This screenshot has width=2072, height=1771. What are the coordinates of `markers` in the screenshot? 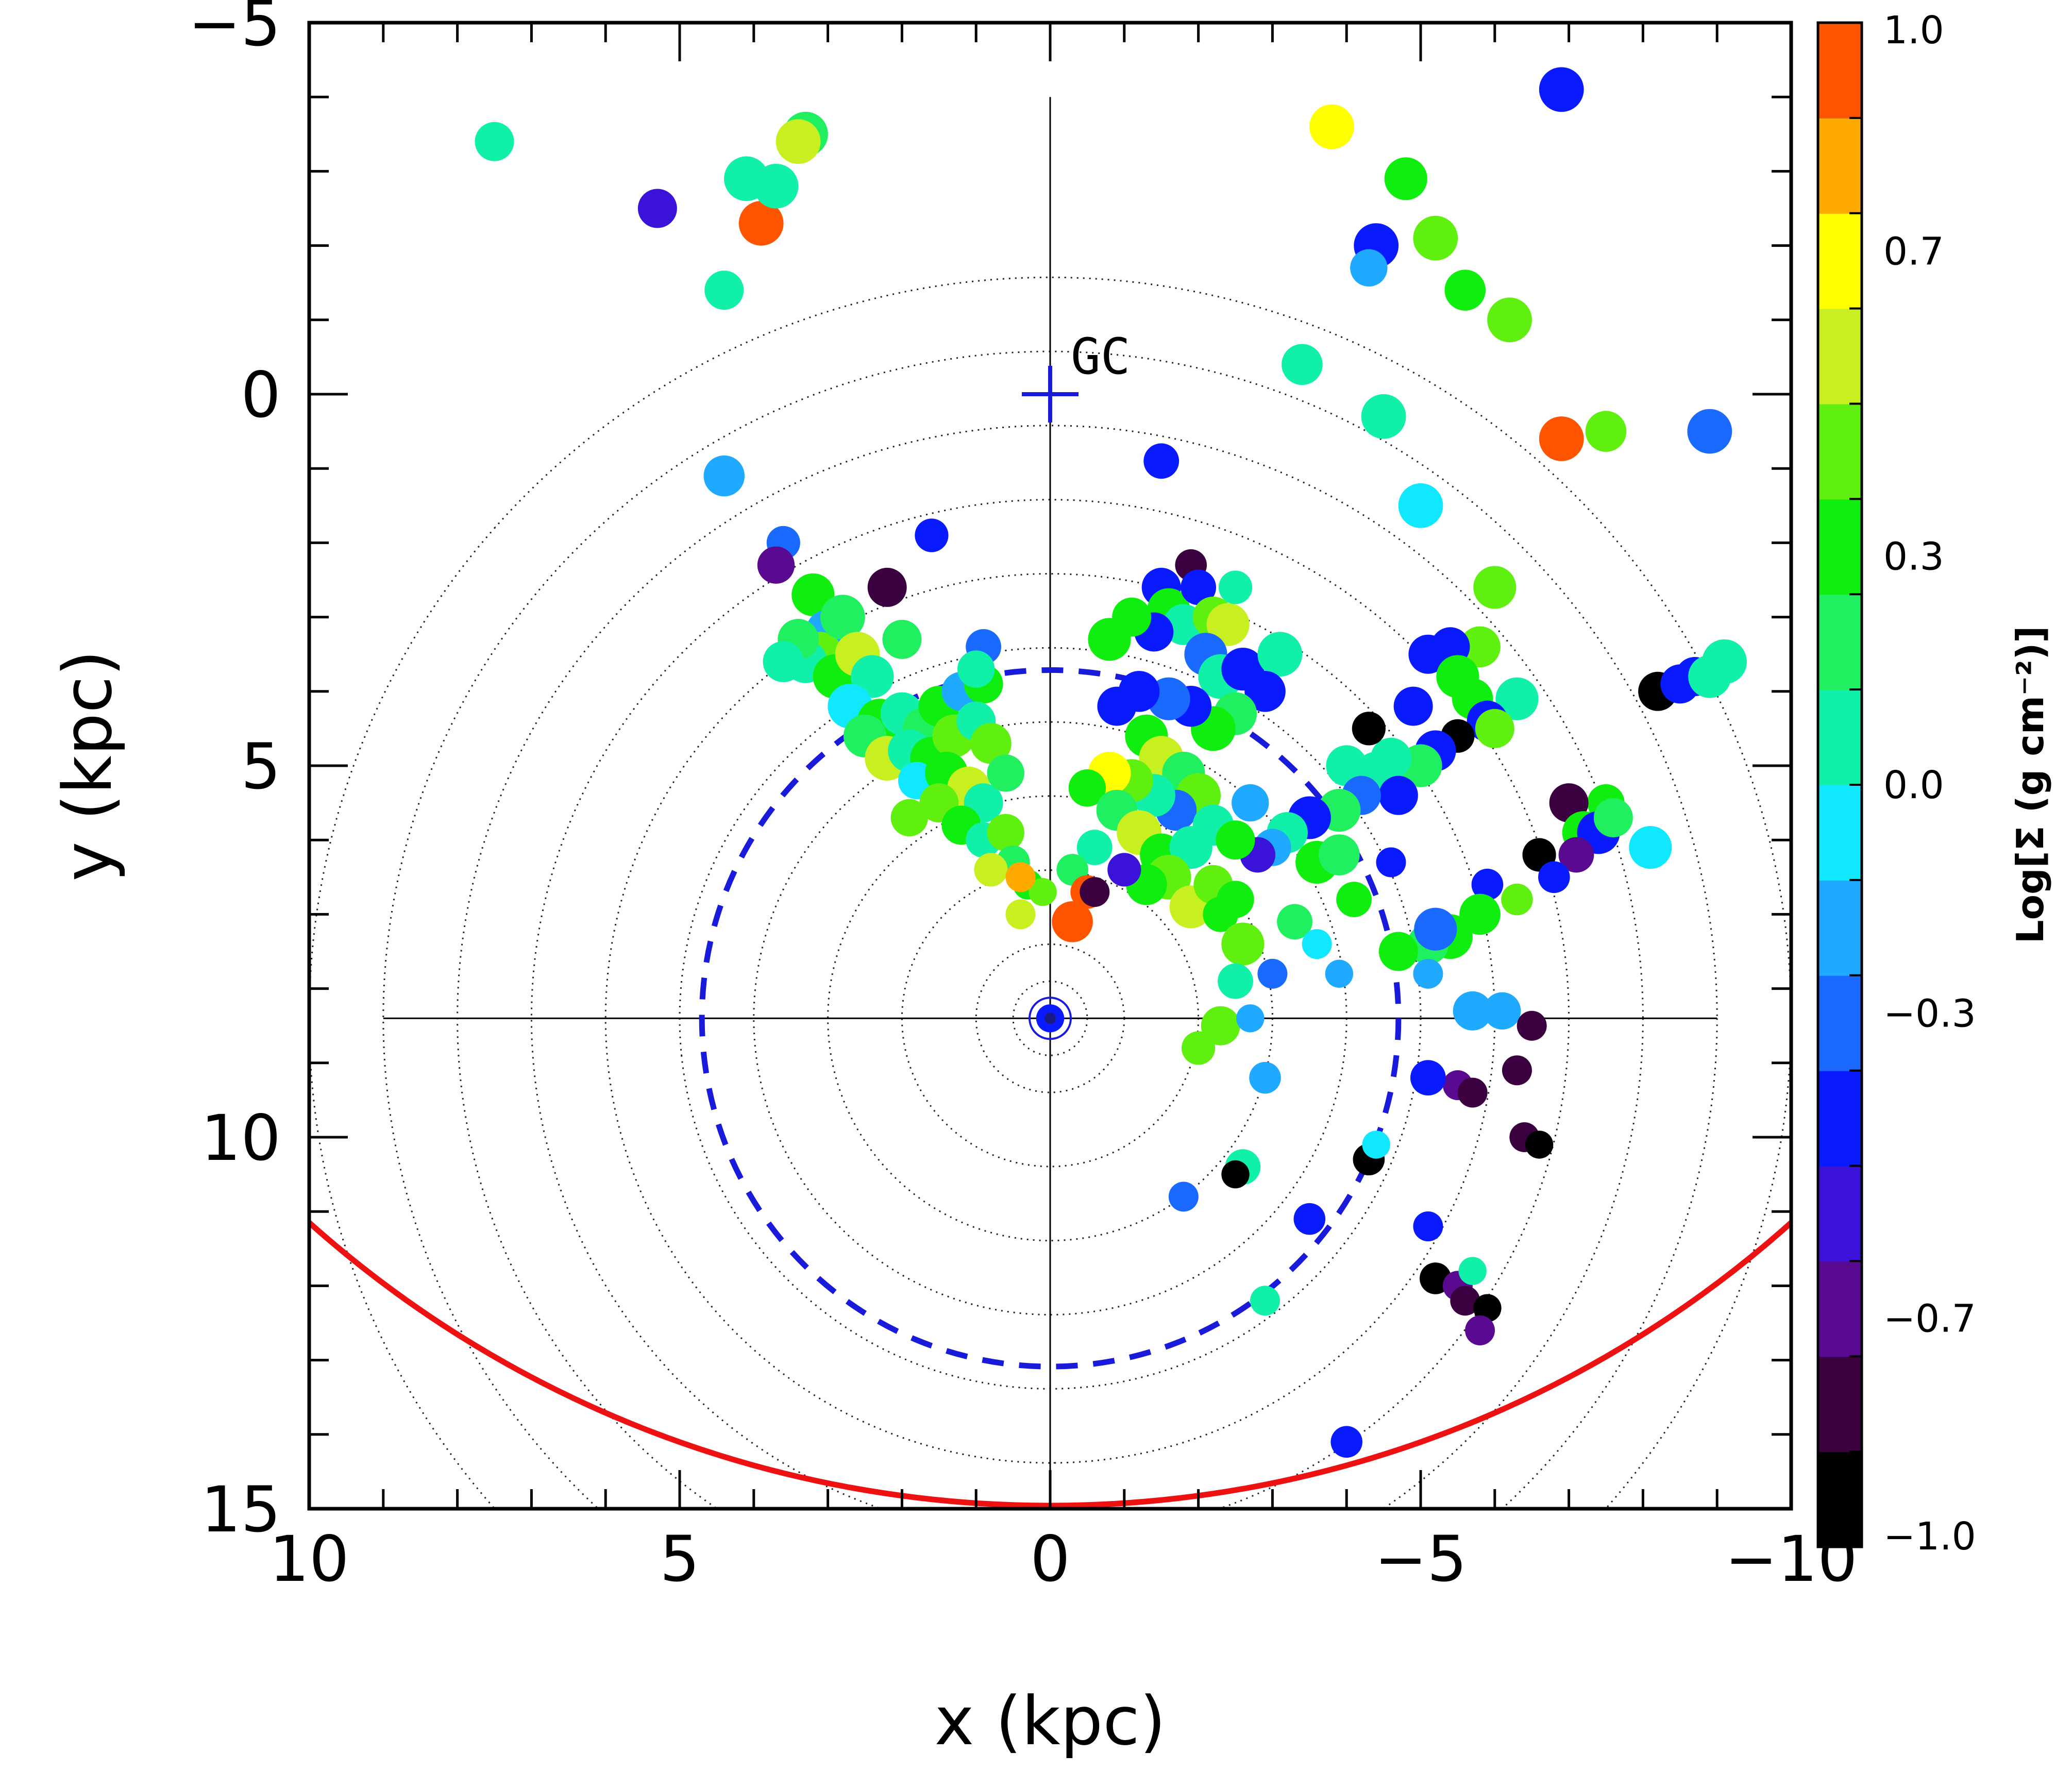 It's located at (1050, 703).